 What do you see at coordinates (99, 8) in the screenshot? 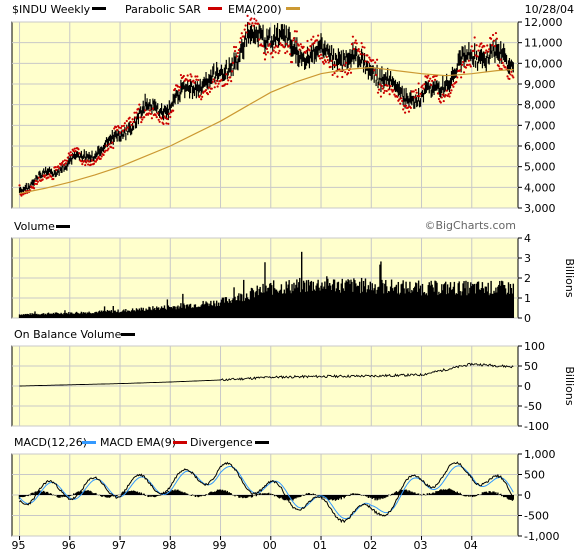
I see `price-legend-swatch` at bounding box center [99, 8].